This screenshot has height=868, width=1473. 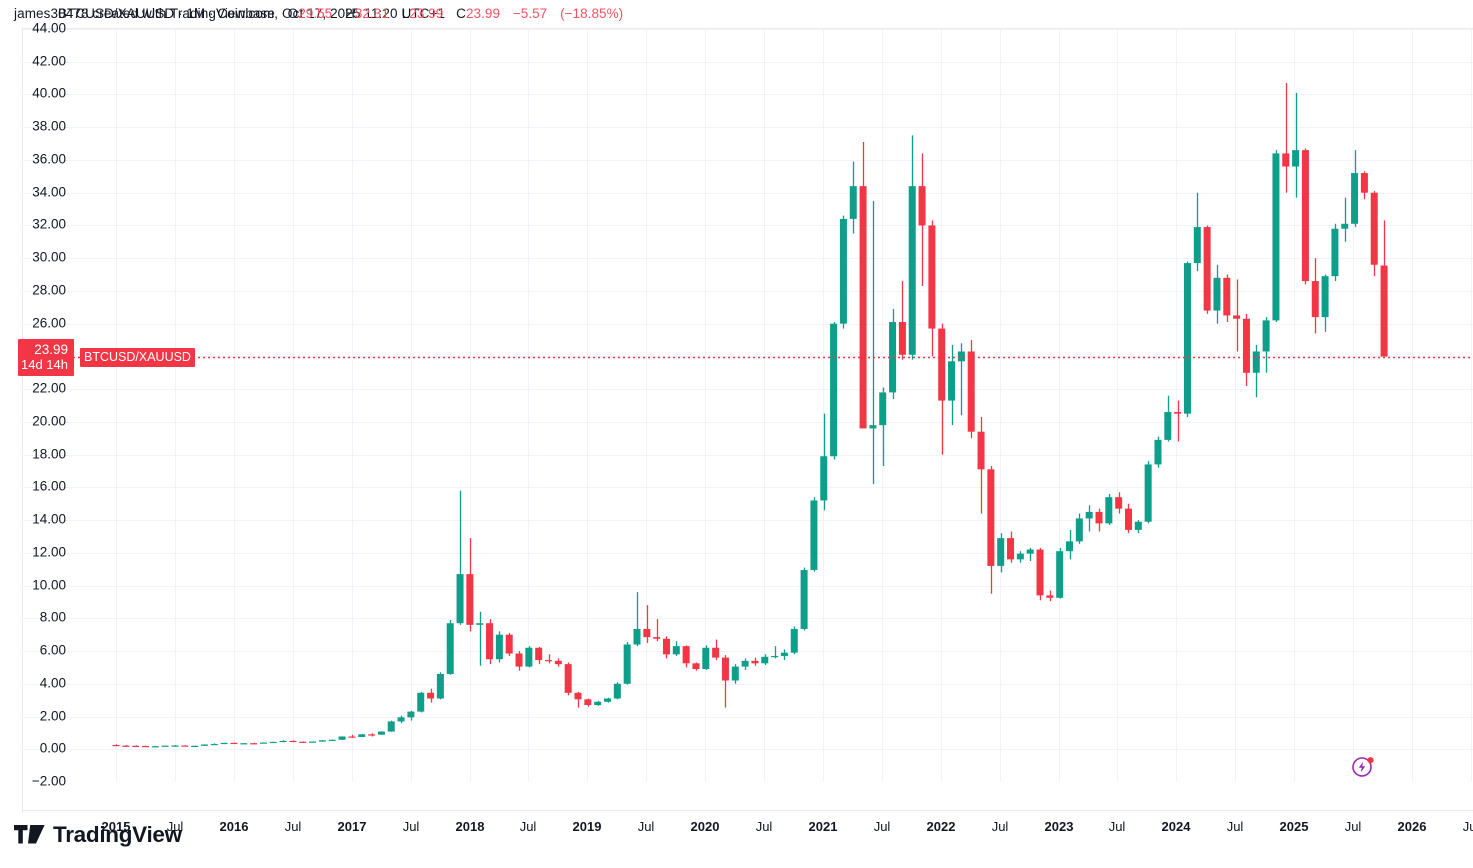 What do you see at coordinates (48, 781) in the screenshot?
I see `price-tick-label: −2.00` at bounding box center [48, 781].